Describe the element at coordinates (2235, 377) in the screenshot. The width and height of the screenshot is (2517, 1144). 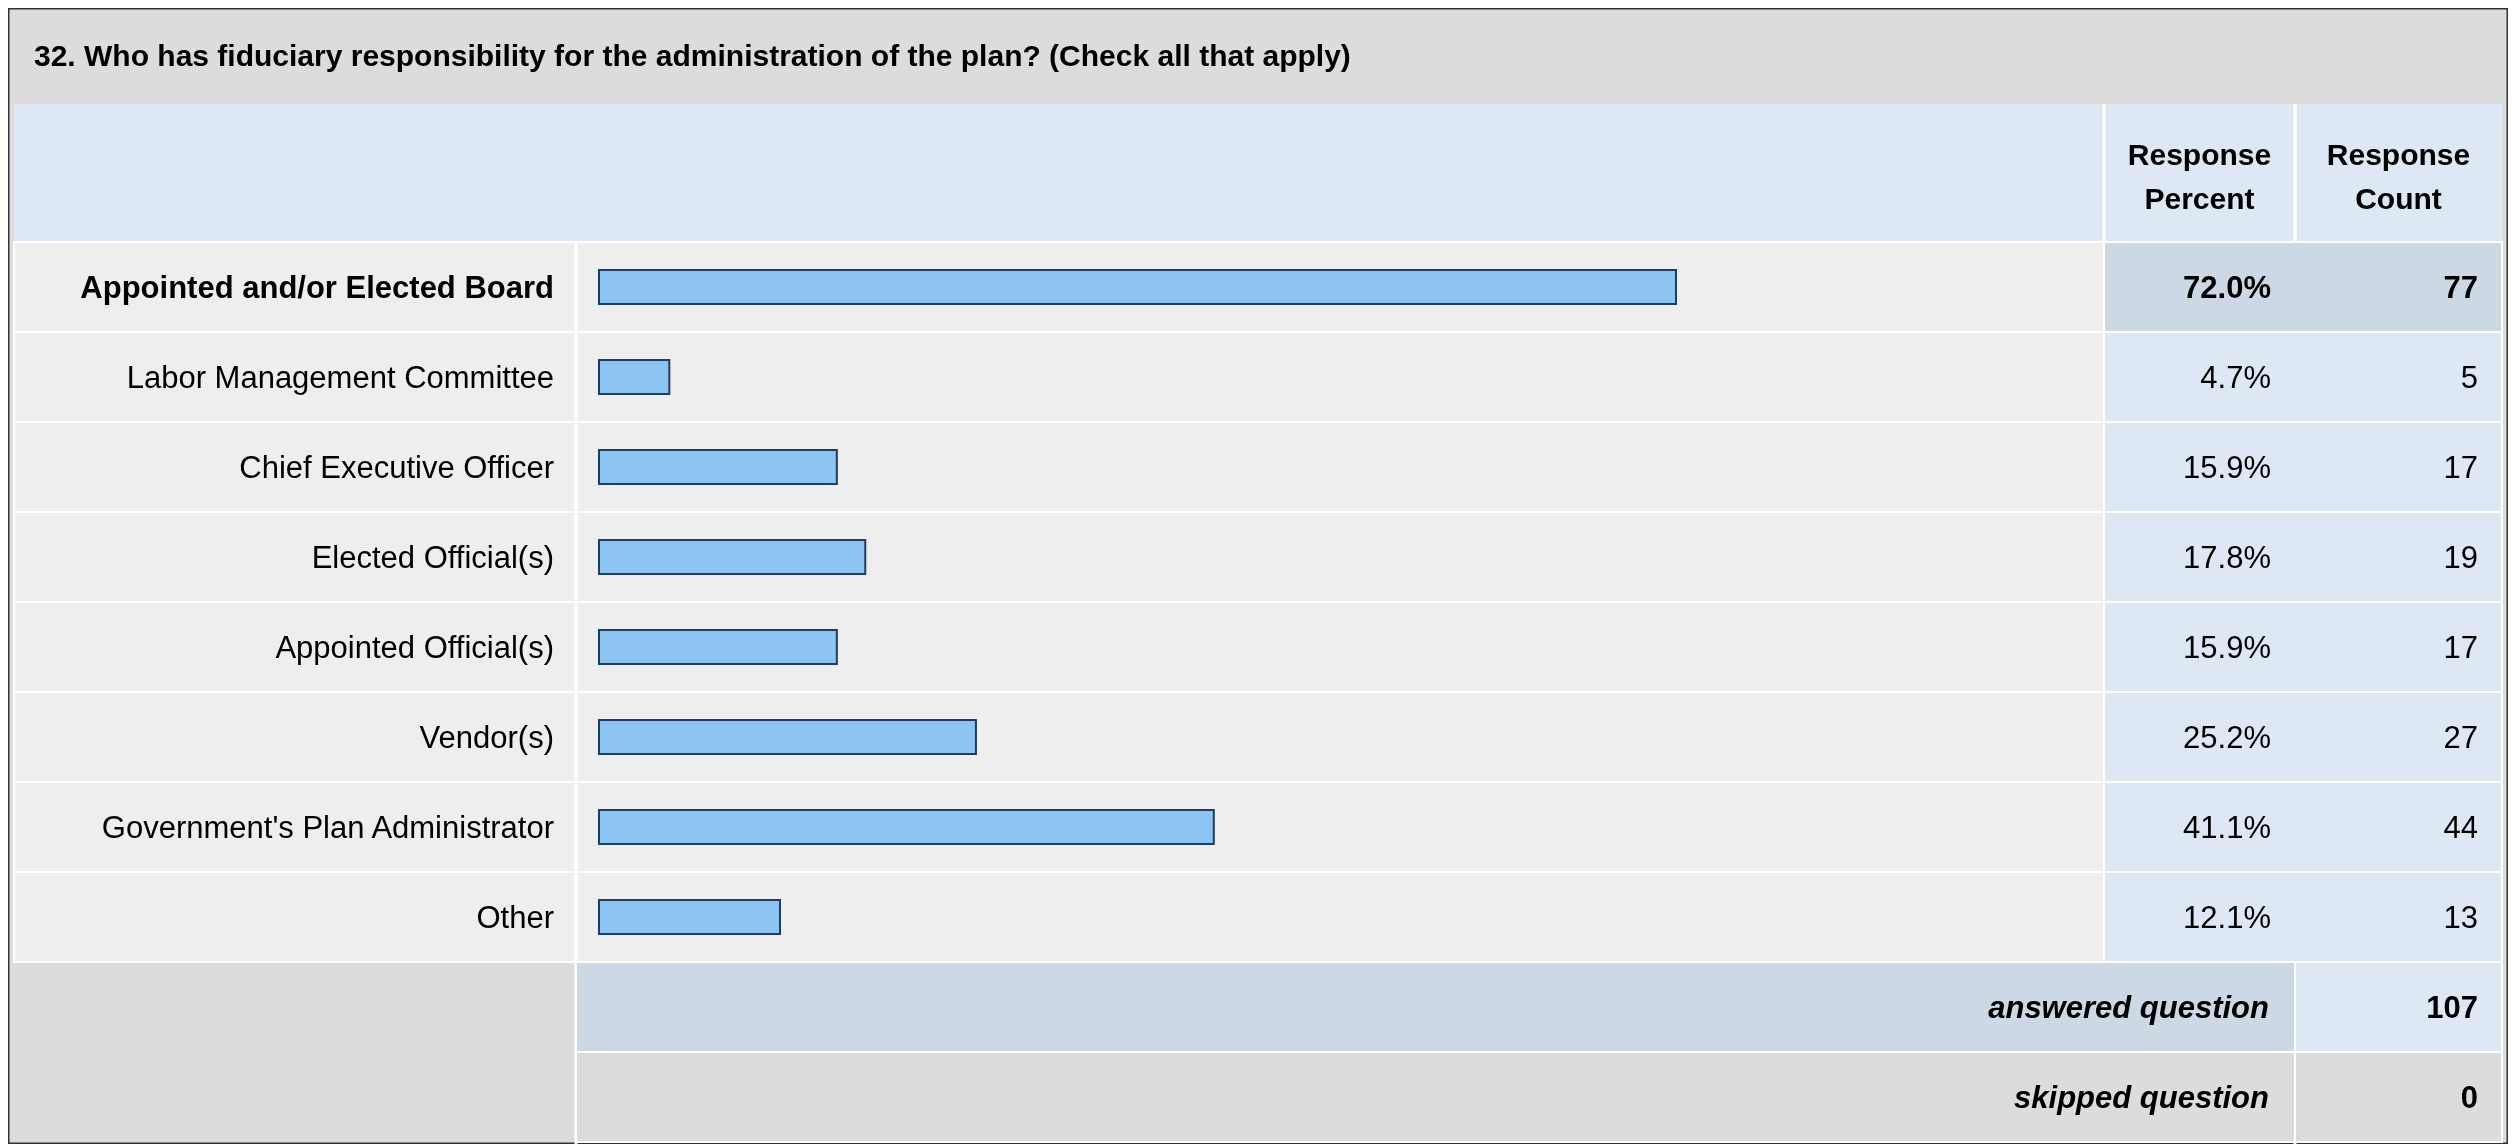
I see `data-label: 4.7%` at that location.